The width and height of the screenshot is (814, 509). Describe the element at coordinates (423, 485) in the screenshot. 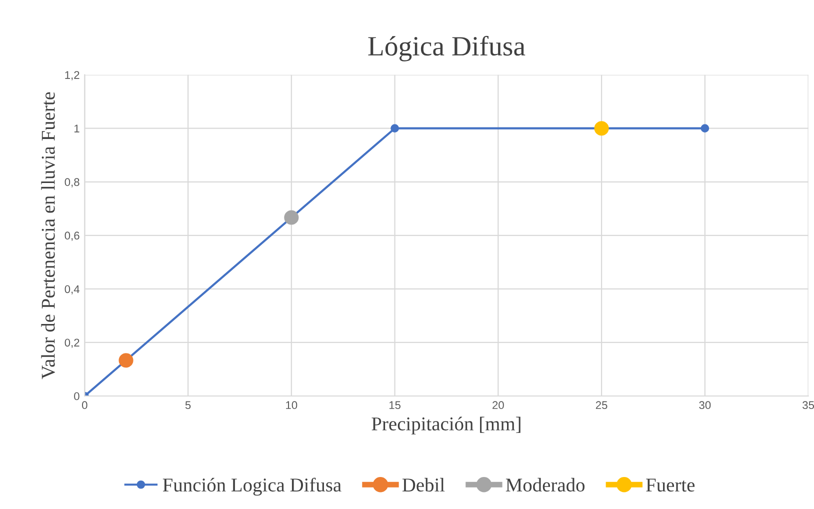

I see `legend-label: Debil` at that location.